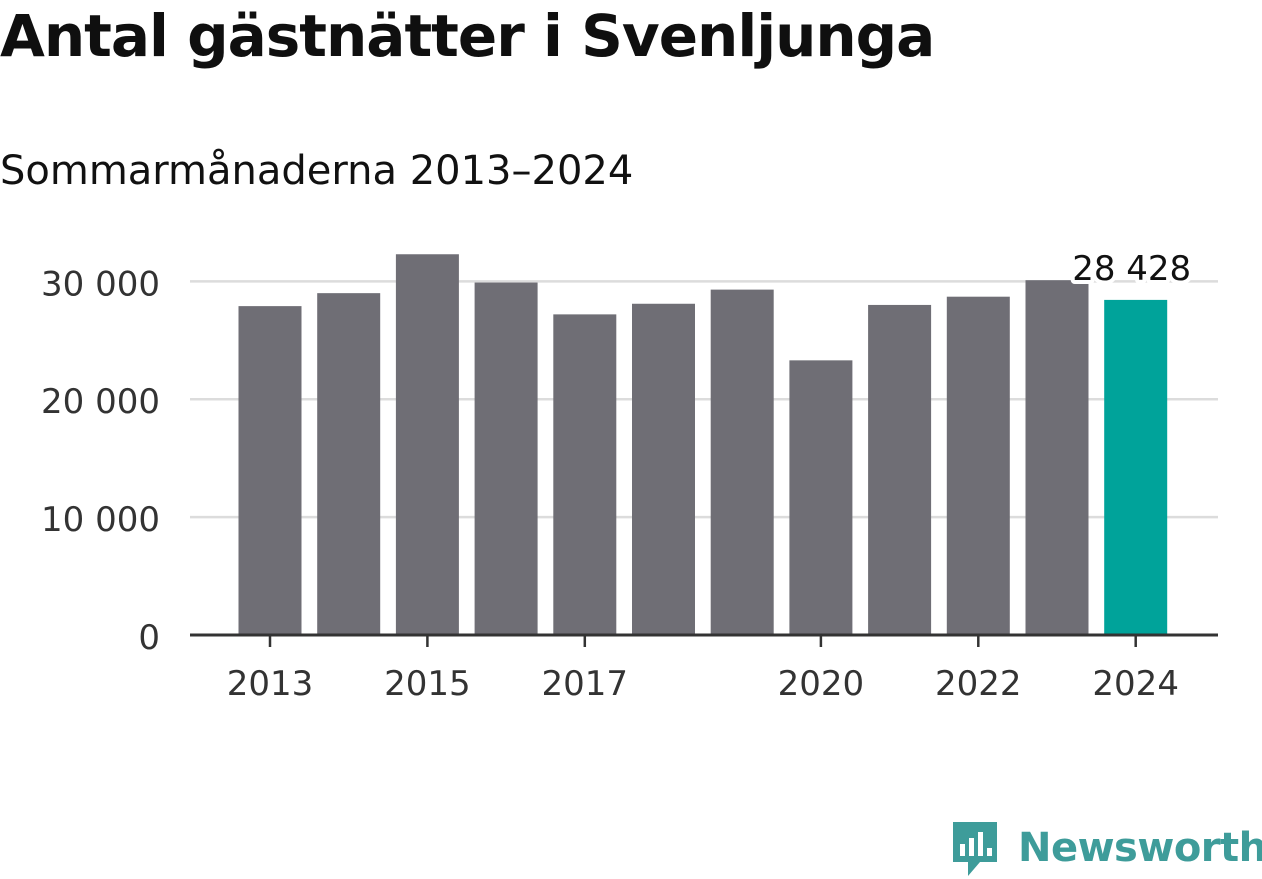  Describe the element at coordinates (900, 469) in the screenshot. I see `bar-2021` at that location.